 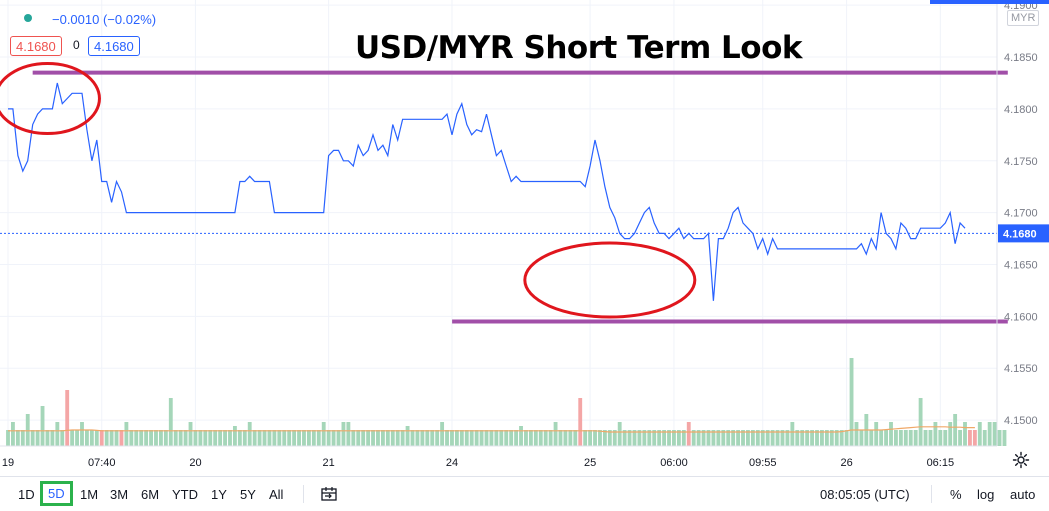 What do you see at coordinates (1021, 110) in the screenshot?
I see `price-tick-label: 4.1800` at bounding box center [1021, 110].